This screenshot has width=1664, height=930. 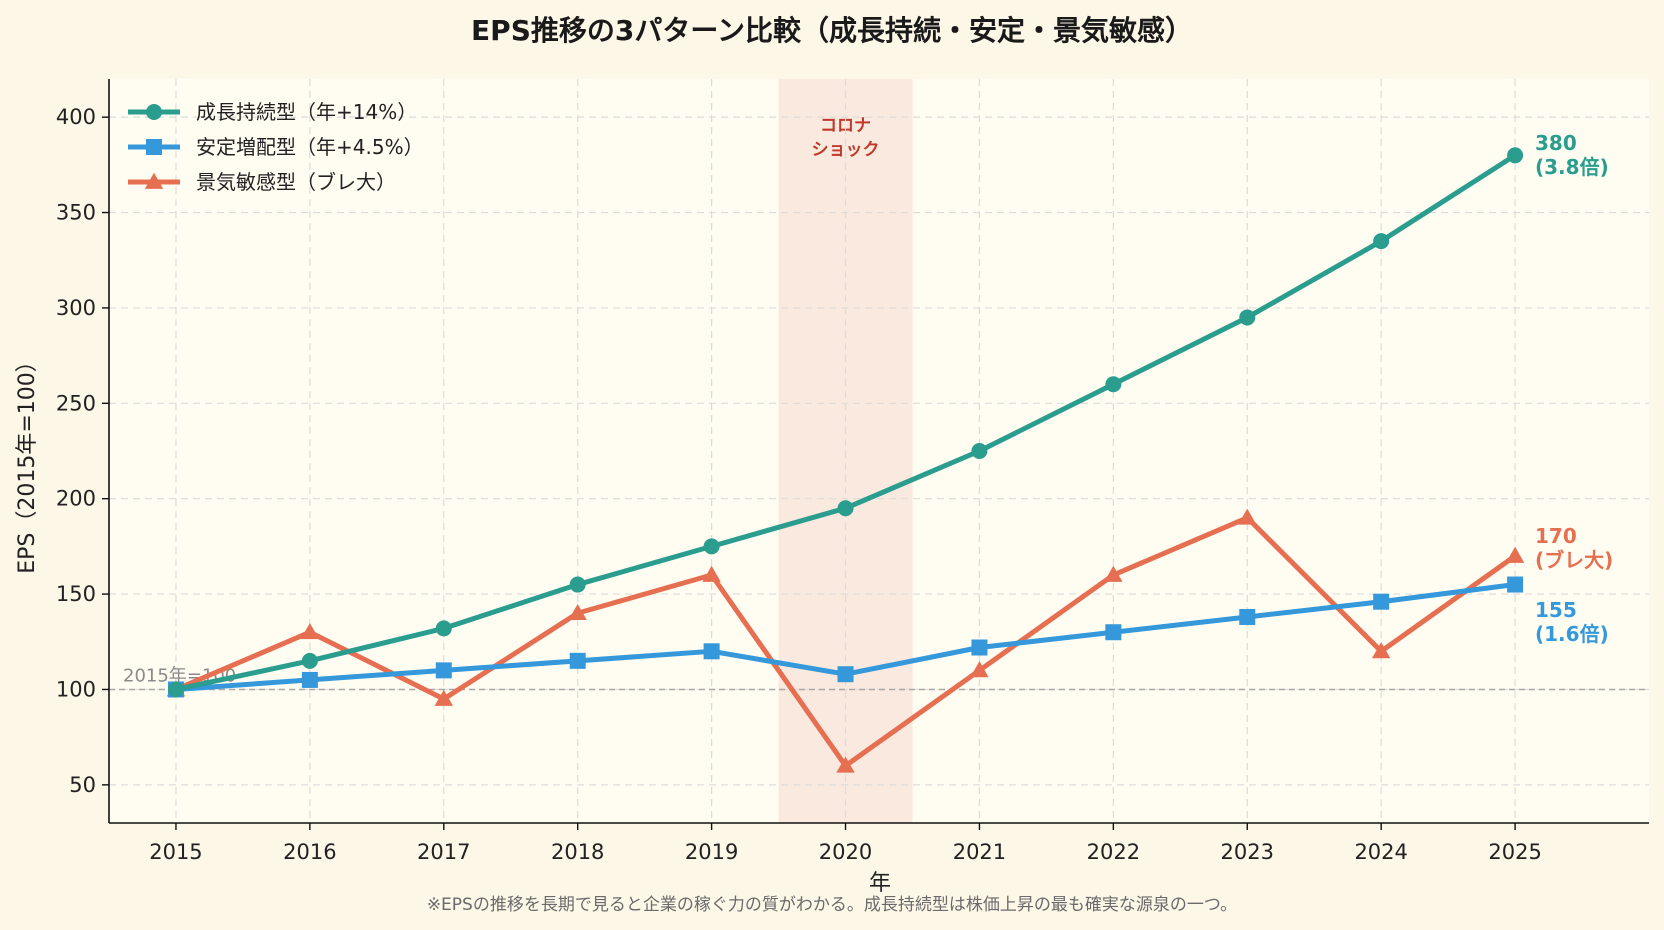 What do you see at coordinates (577, 852) in the screenshot?
I see `x-tick-label: 2018` at bounding box center [577, 852].